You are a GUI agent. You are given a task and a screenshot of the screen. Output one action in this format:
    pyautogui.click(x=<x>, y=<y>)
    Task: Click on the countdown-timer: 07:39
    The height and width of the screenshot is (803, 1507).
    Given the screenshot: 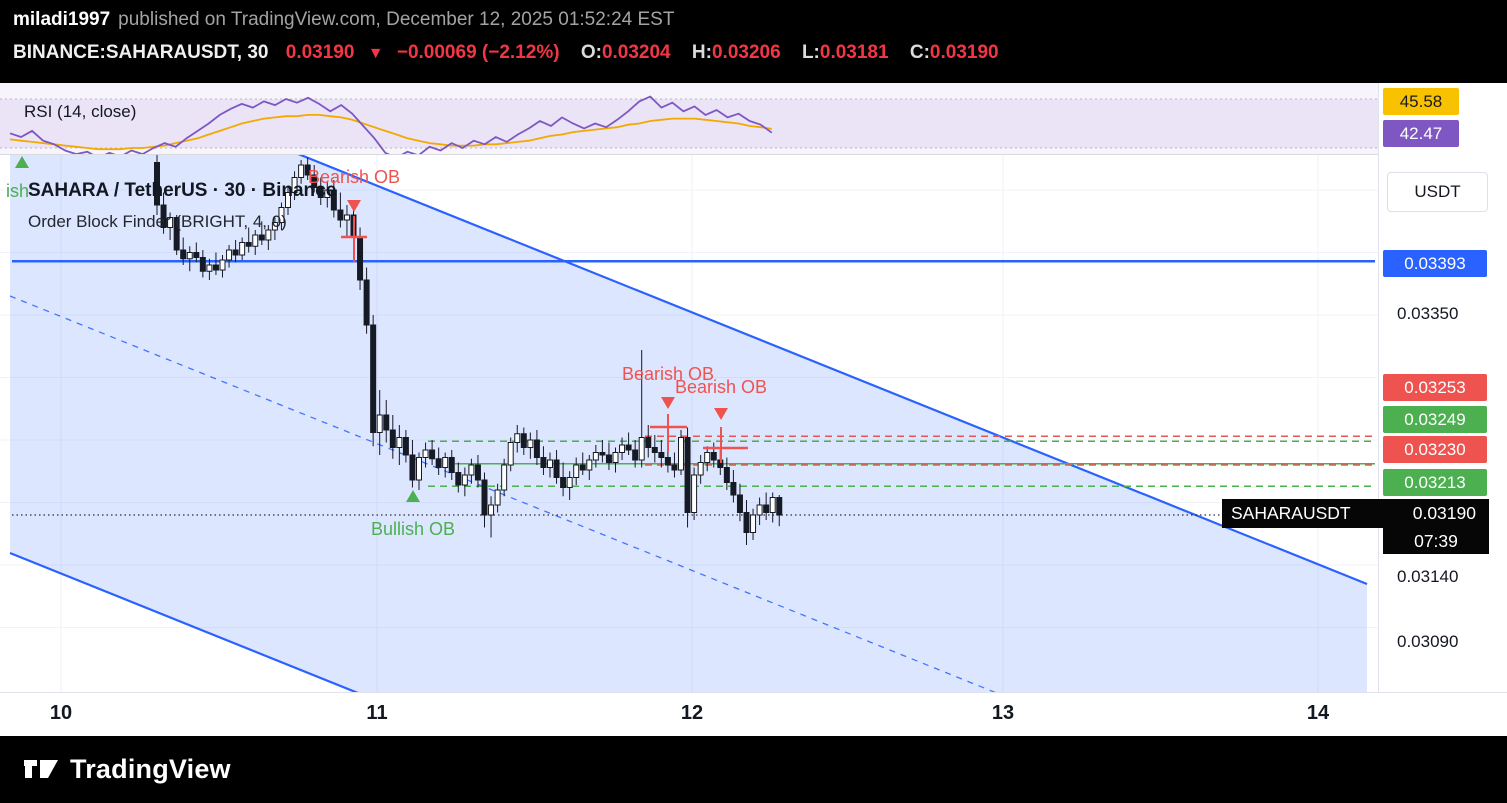 What is the action you would take?
    pyautogui.click(x=1436, y=541)
    